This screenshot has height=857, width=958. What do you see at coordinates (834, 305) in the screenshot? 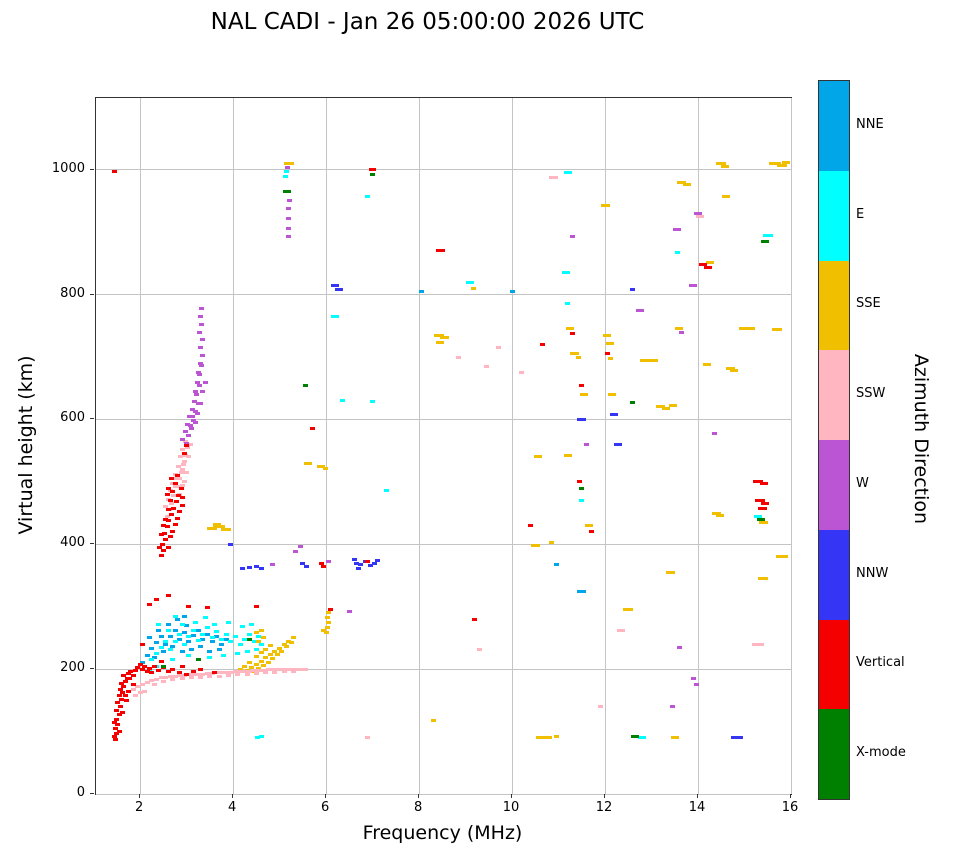
I see `colorbar-segment-sse` at bounding box center [834, 305].